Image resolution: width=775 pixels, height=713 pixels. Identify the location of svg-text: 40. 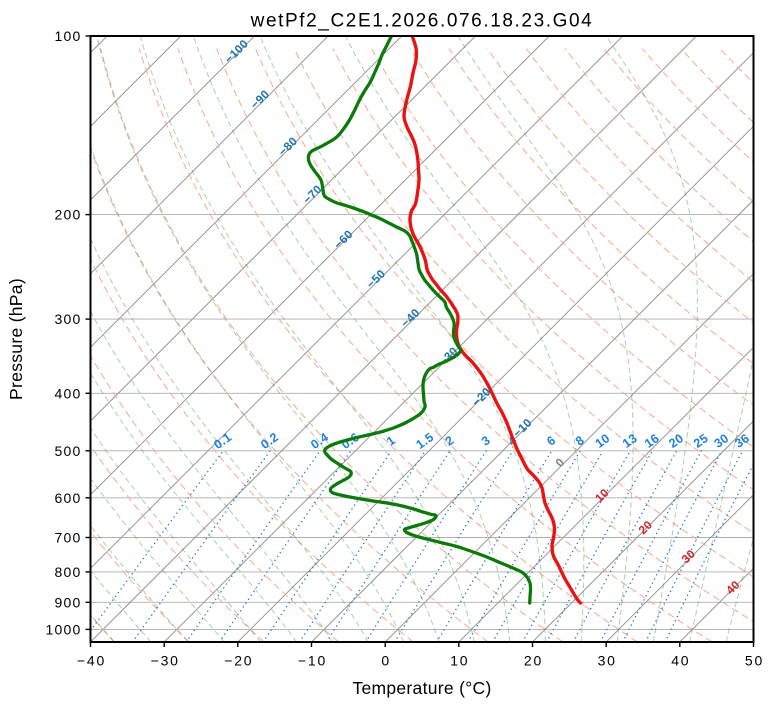
(680, 661).